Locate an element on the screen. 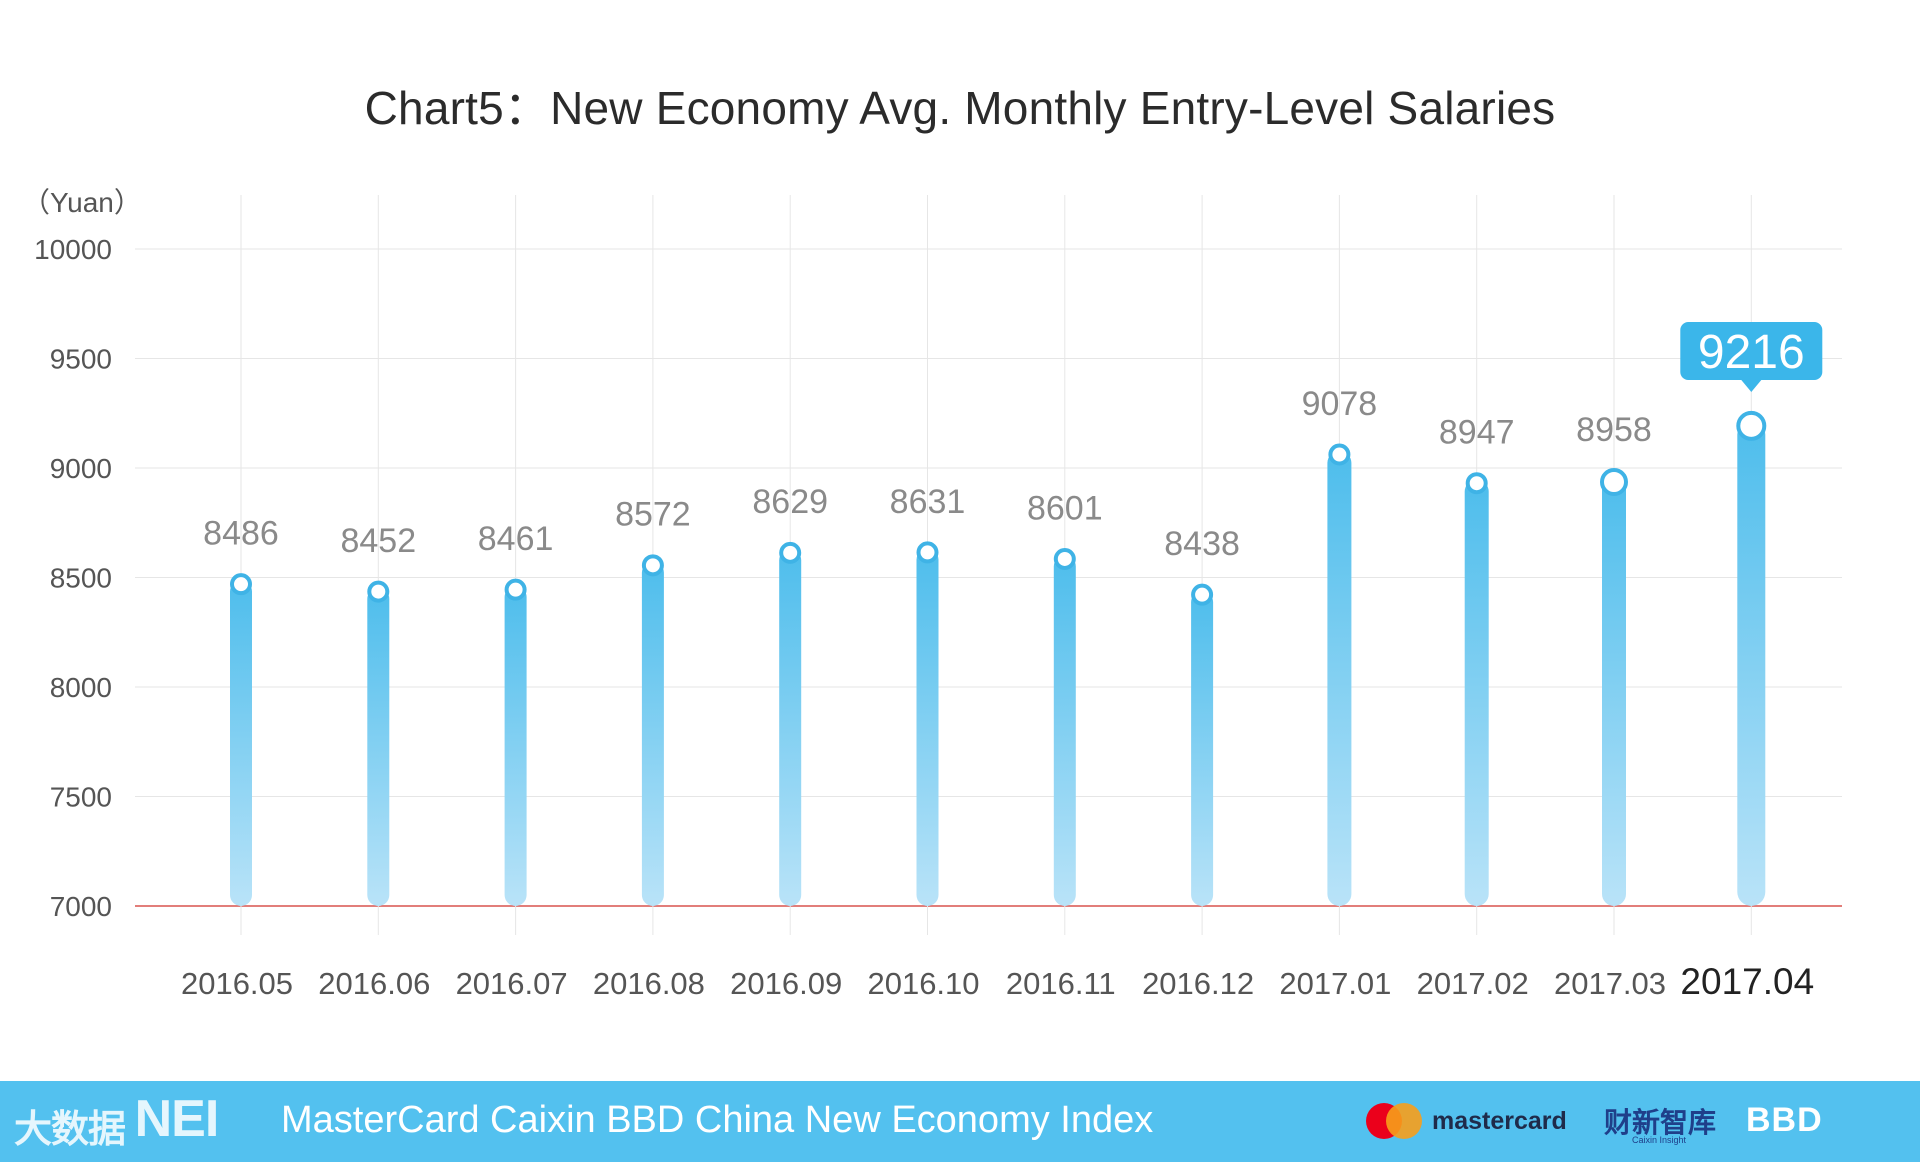 This screenshot has width=1920, height=1162. data-label-2016.10: 8631 is located at coordinates (928, 502).